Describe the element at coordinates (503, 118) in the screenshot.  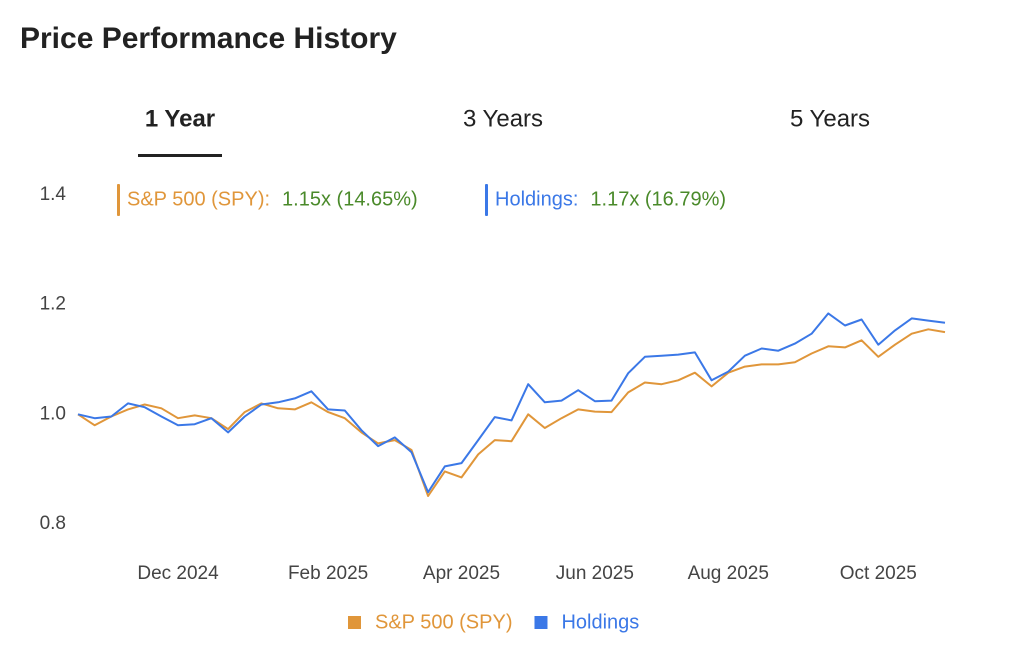
I see `tab: 3 Years` at that location.